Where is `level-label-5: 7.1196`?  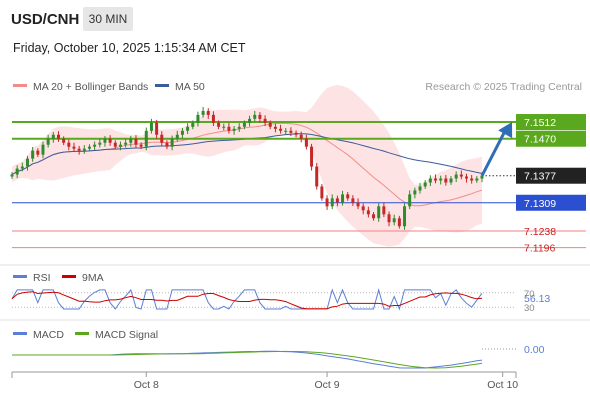 level-label-5: 7.1196 is located at coordinates (539, 249).